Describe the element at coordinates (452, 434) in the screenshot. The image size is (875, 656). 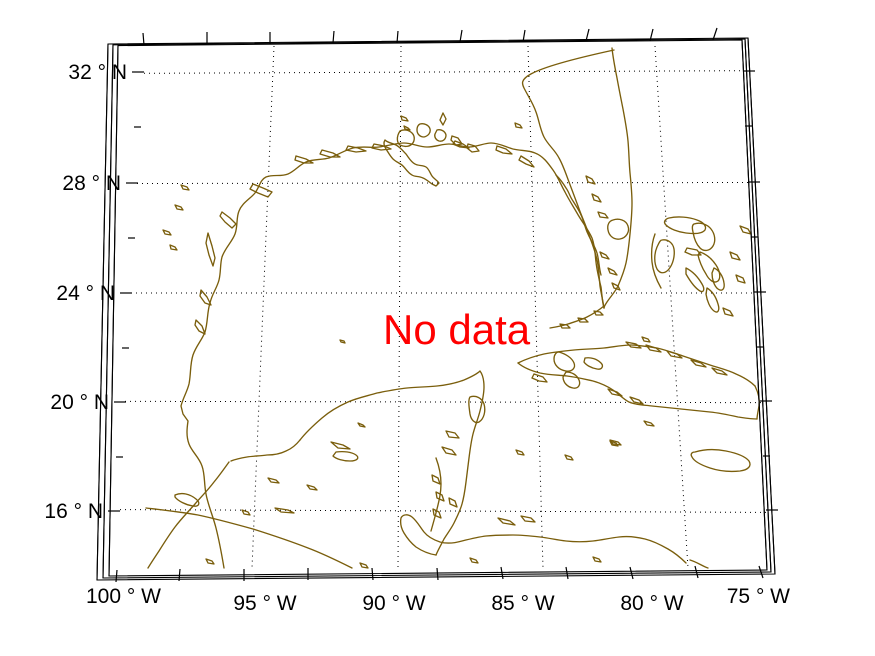
I see `coastline-yucatan-lagoon-a` at that location.